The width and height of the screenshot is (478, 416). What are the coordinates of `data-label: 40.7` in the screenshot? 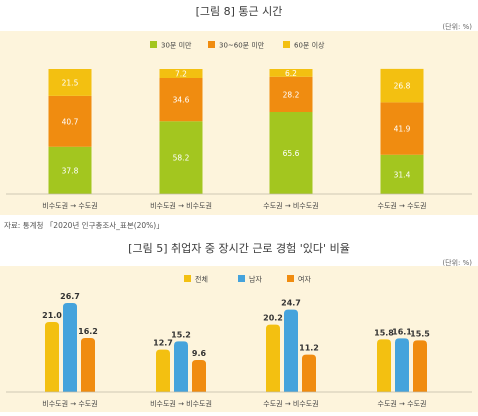 It's located at (70, 121).